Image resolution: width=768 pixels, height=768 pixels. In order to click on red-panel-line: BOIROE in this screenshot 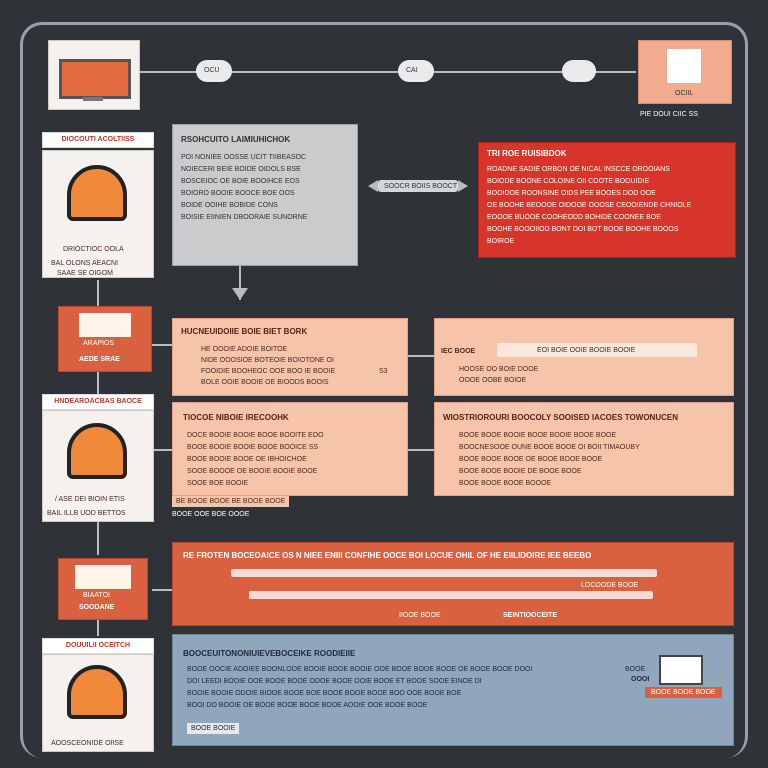, I will do `click(501, 241)`.